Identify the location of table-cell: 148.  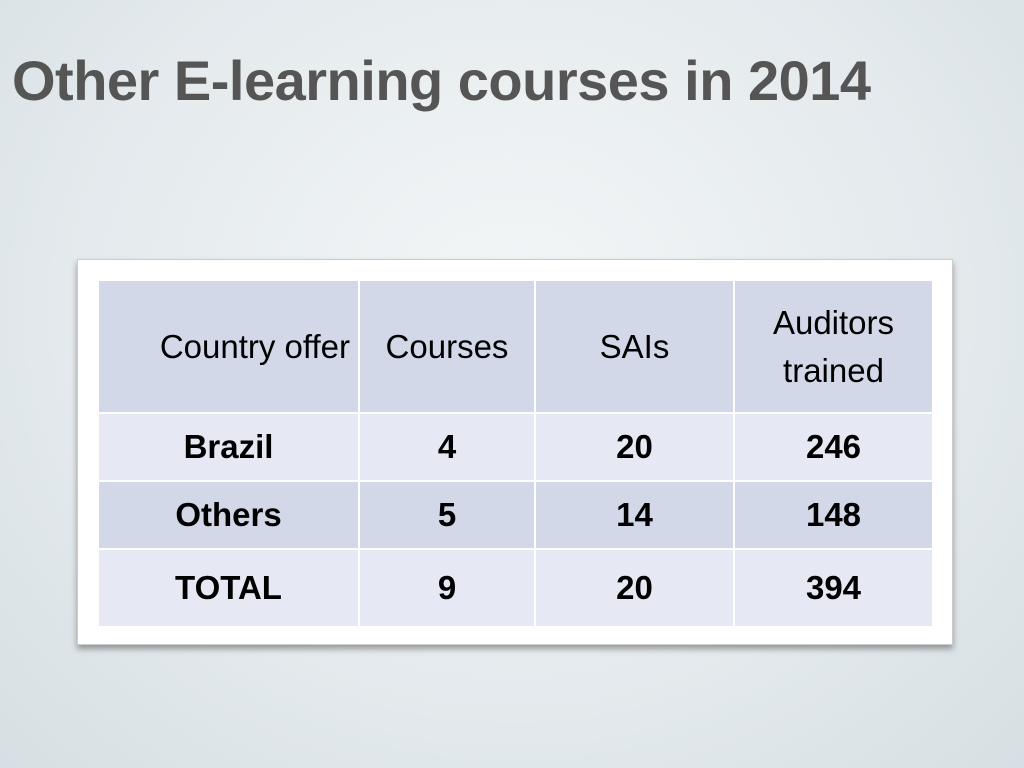
(833, 515).